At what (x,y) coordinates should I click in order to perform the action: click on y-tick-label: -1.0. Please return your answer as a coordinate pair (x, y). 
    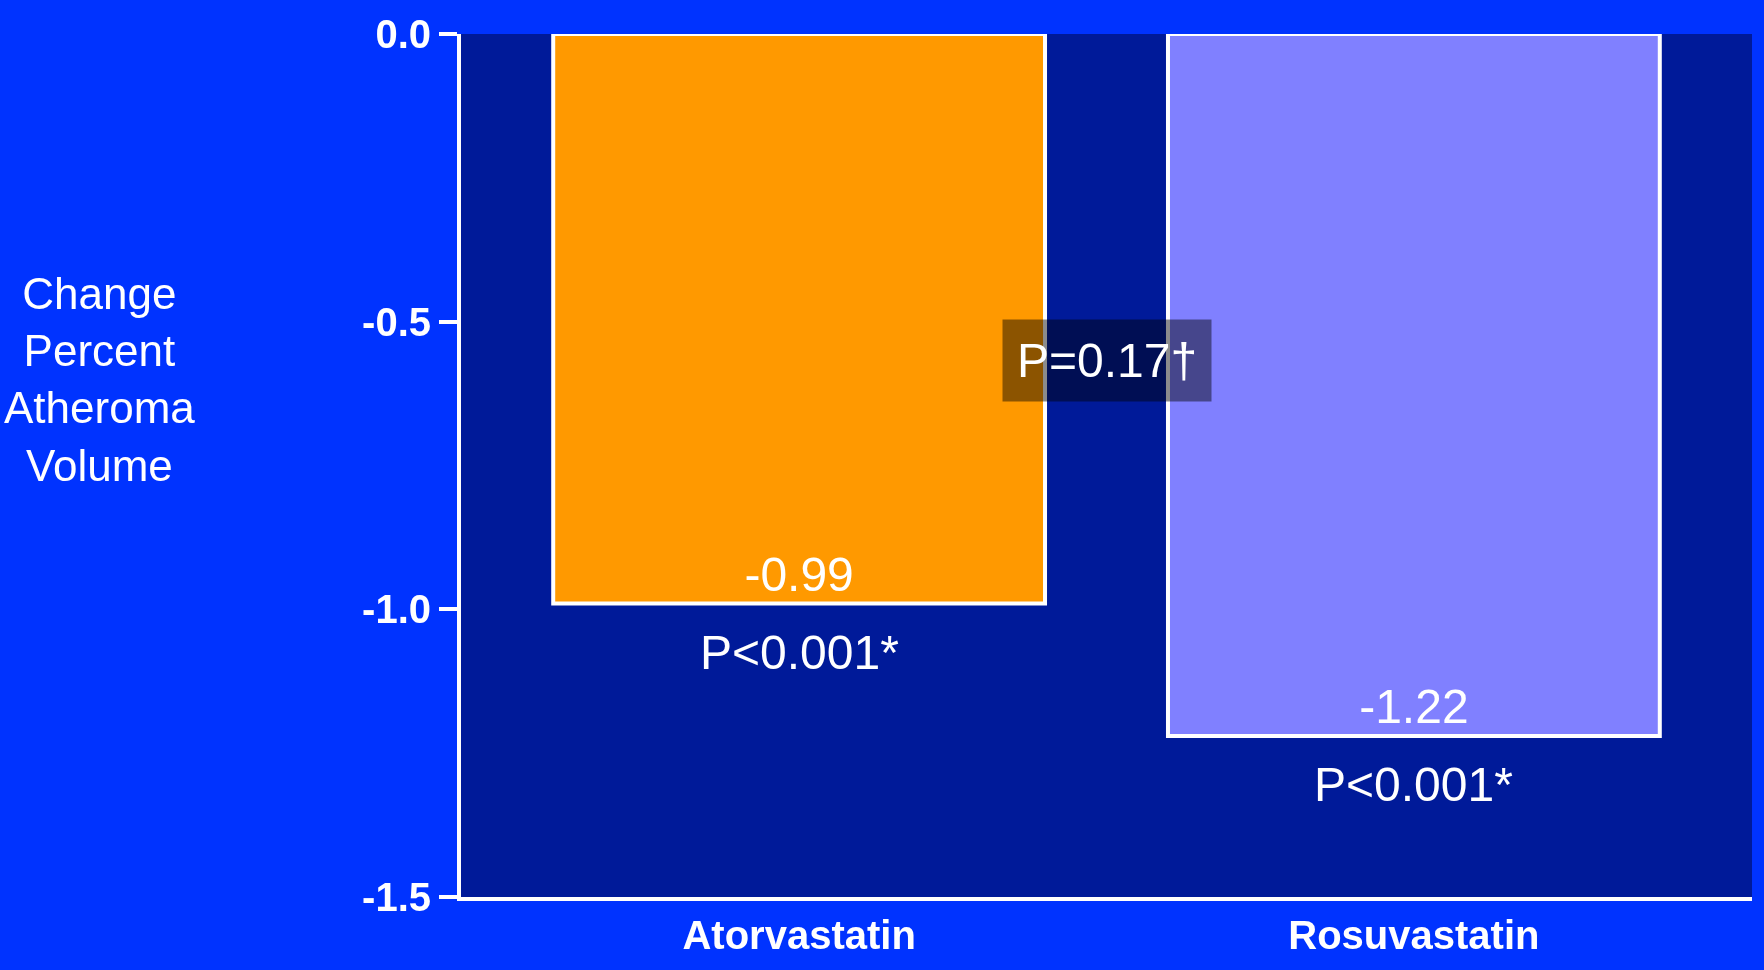
    Looking at the image, I should click on (396, 609).